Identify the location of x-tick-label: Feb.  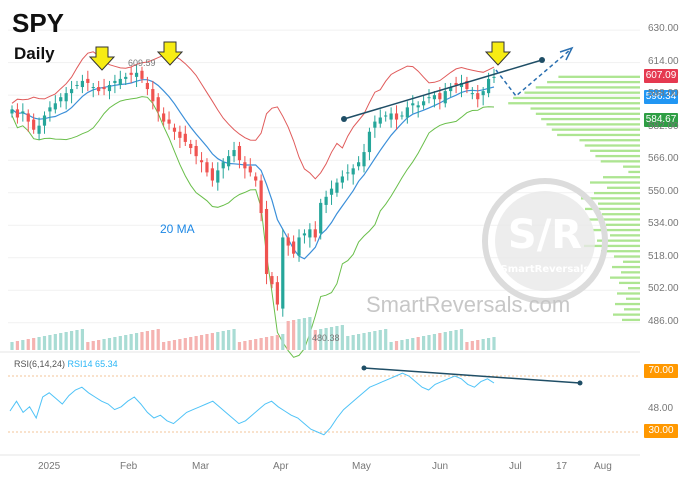
(129, 466).